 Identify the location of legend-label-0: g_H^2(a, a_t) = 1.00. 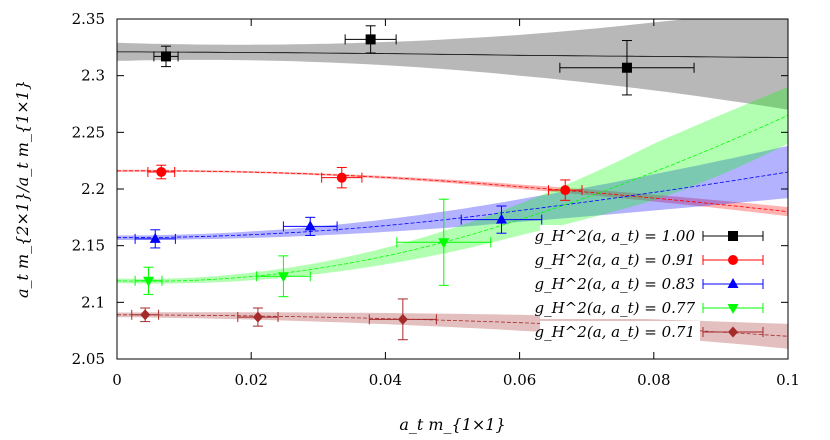
(615, 236).